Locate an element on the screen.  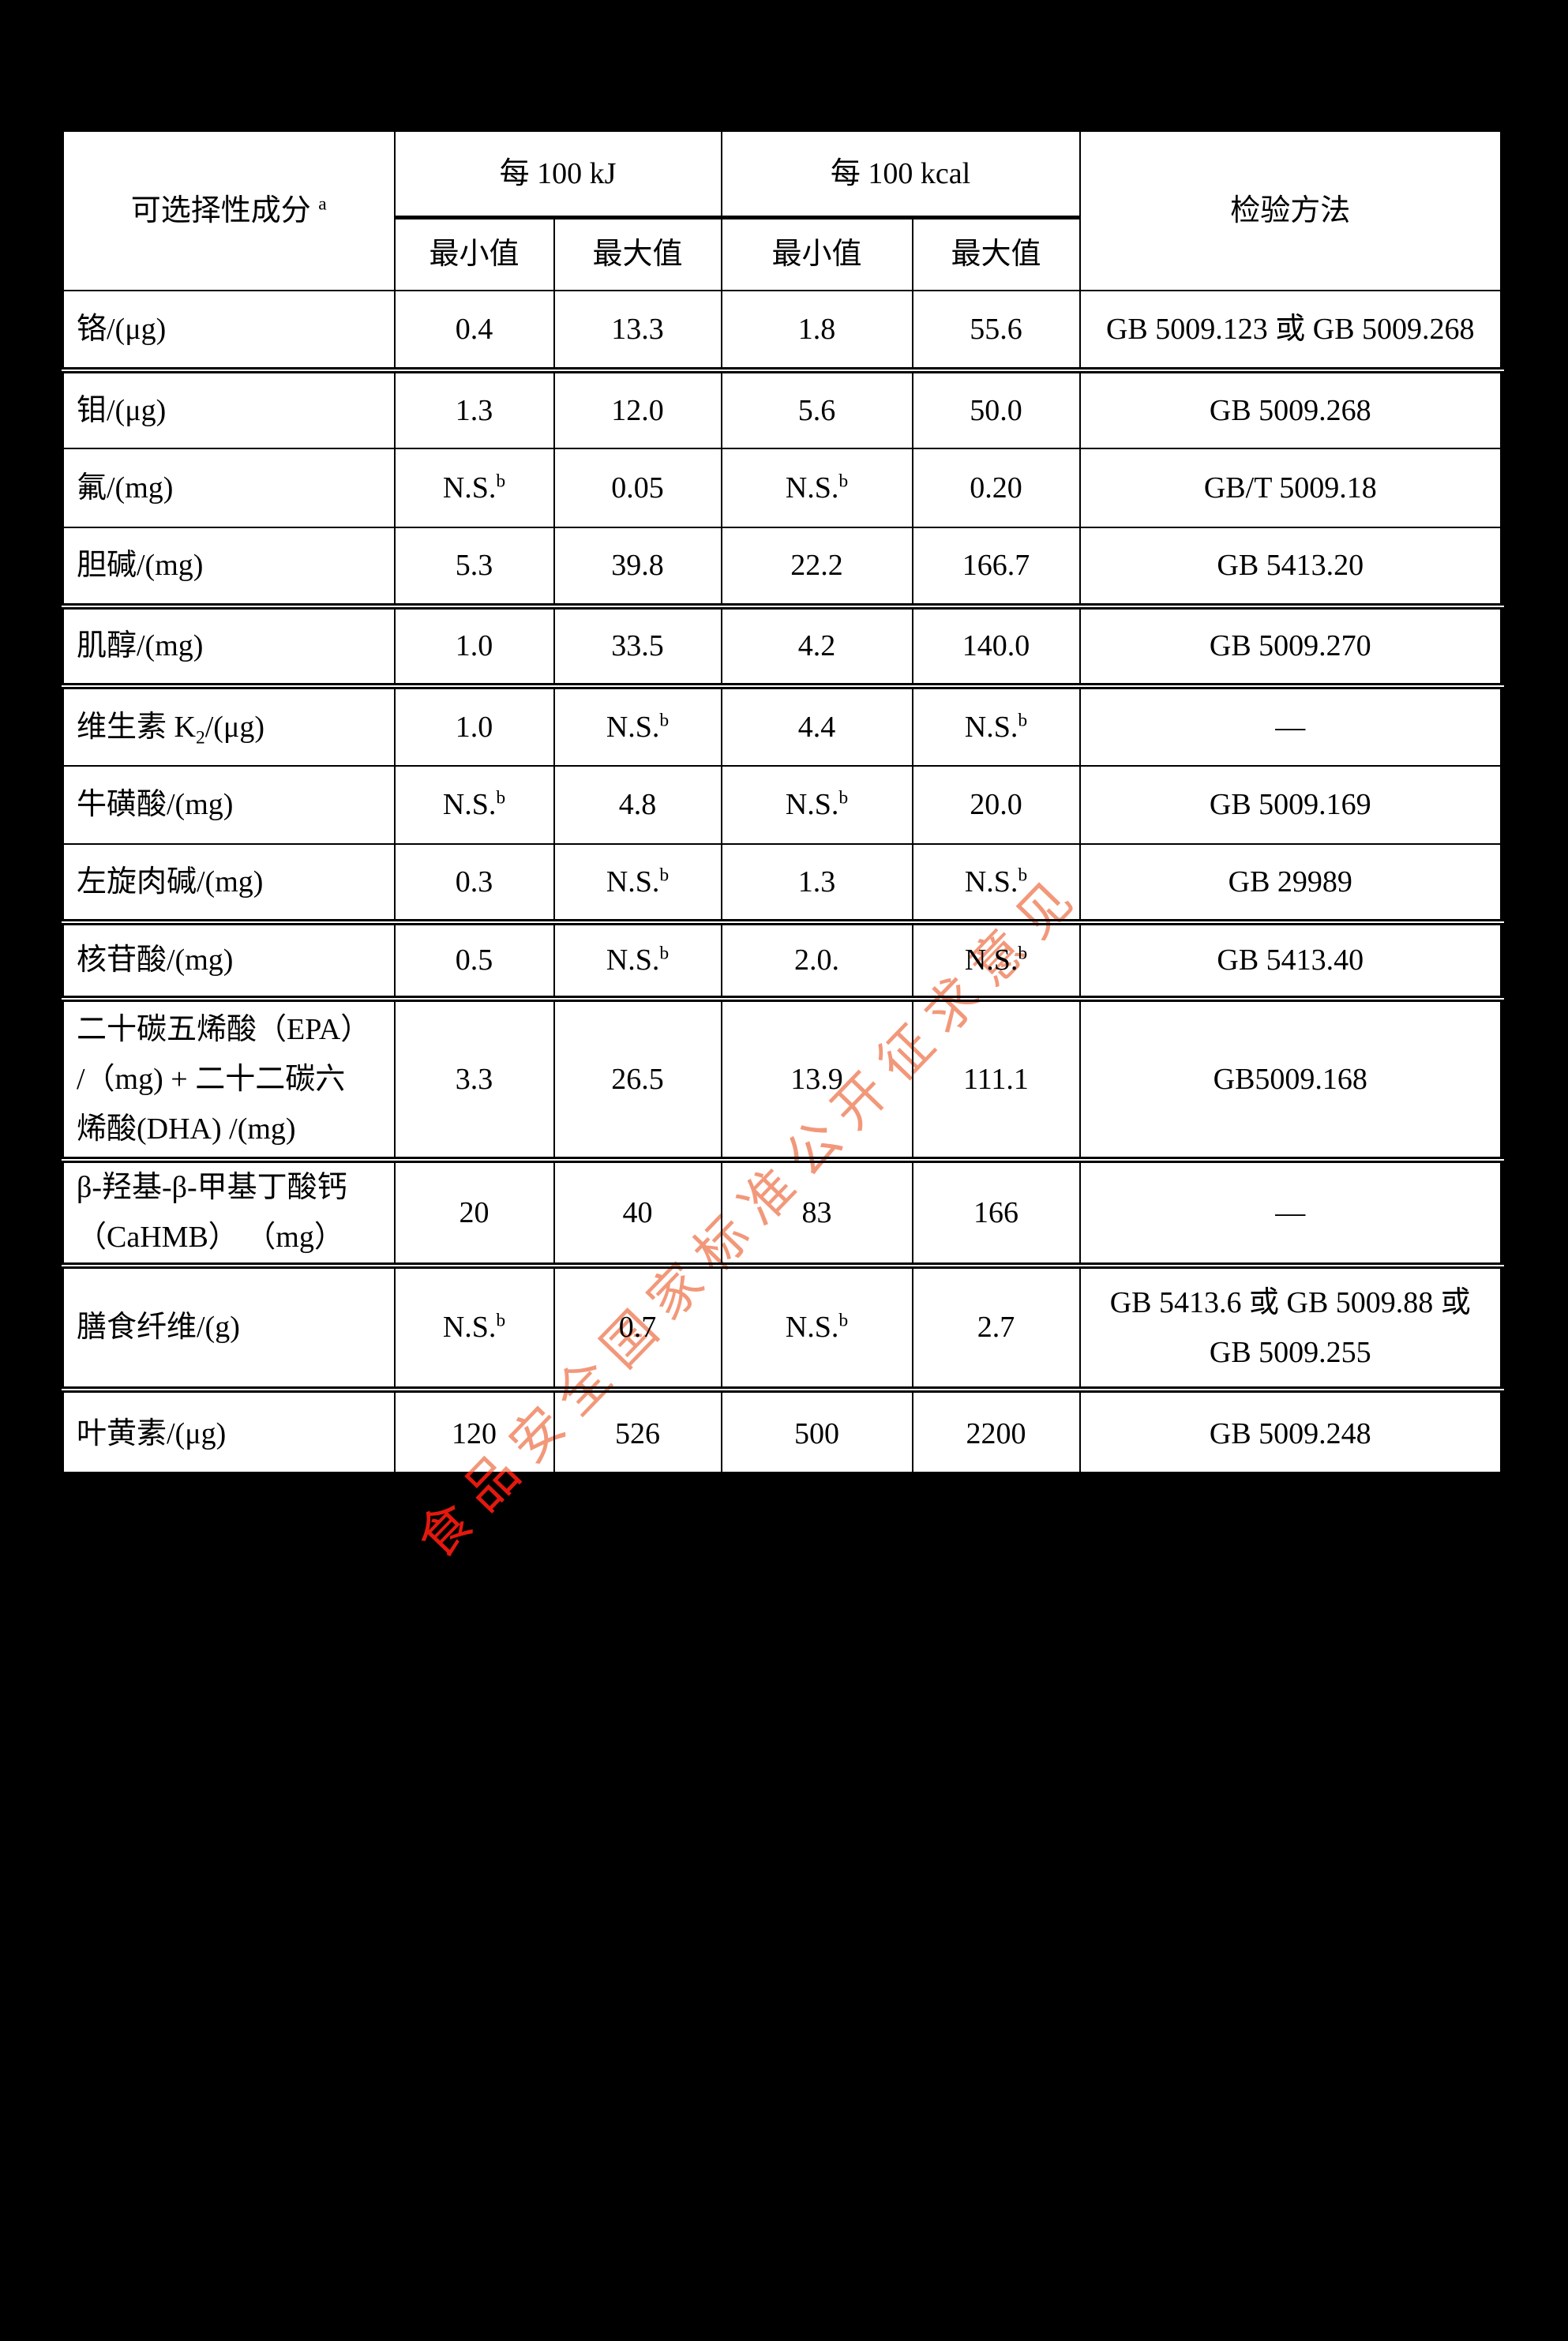
kcal-min-cell: 22.2 is located at coordinates (817, 568).